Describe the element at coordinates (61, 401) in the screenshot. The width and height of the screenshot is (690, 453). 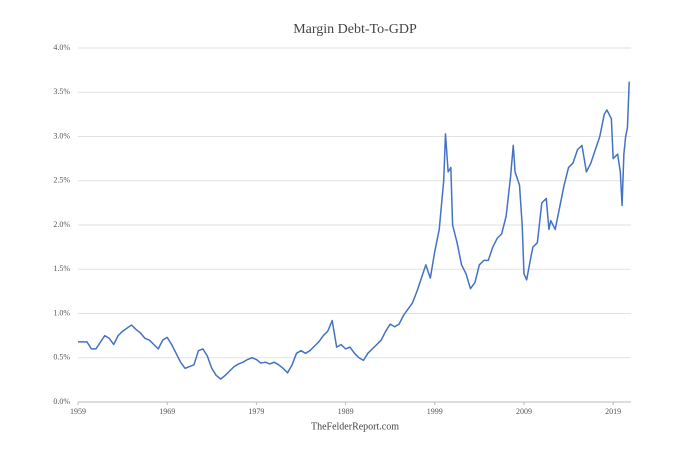
I see `y-tick-label: 0.0%` at that location.